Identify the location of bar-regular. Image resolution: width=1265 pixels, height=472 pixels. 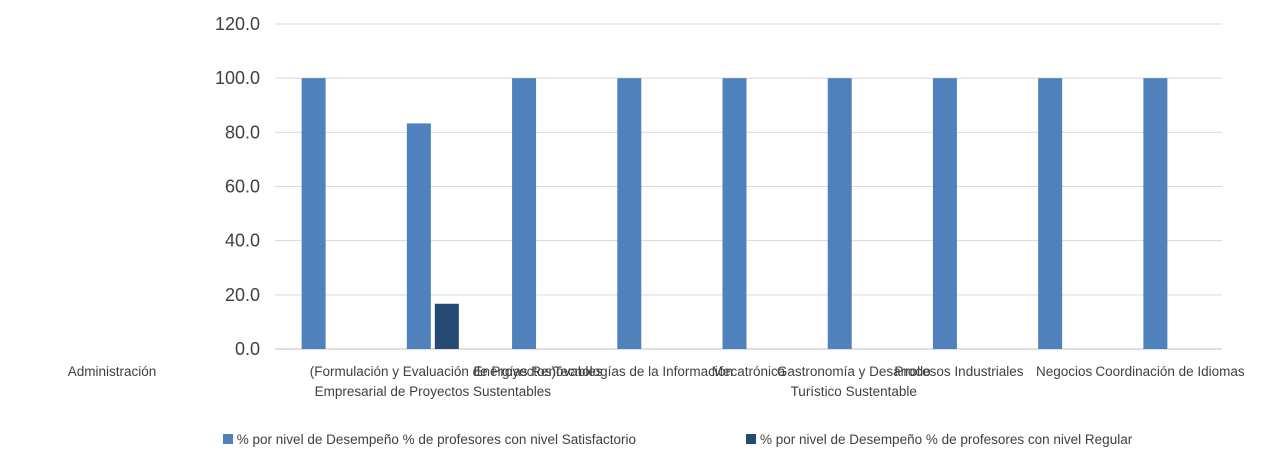
(446, 326).